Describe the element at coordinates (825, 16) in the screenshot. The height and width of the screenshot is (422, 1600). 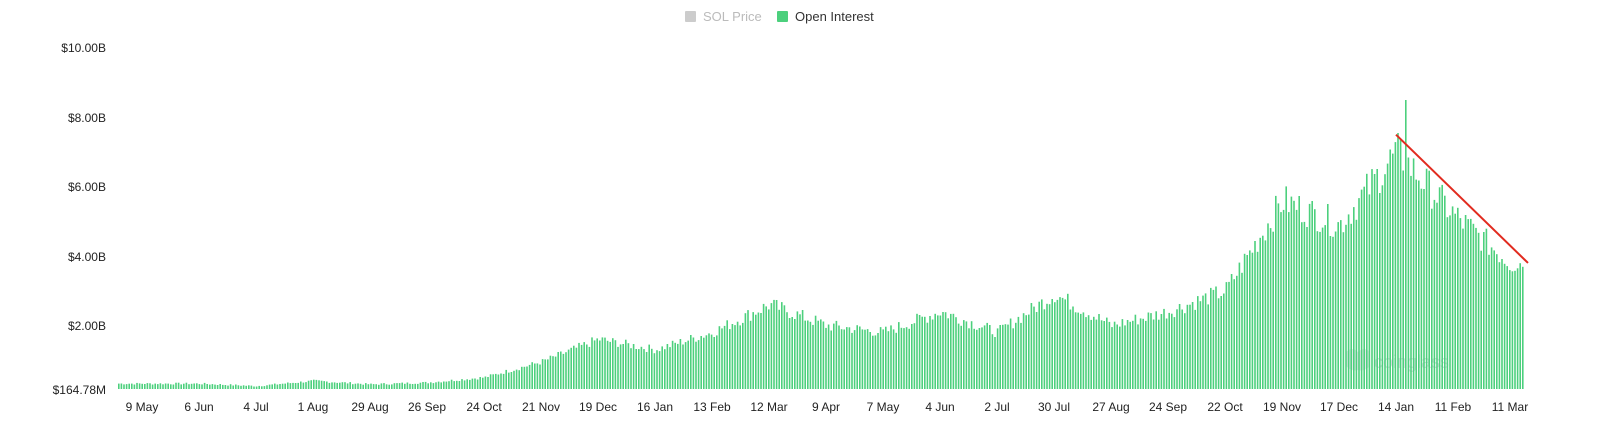
I see `legend-item-open-interest: Open Interest` at that location.